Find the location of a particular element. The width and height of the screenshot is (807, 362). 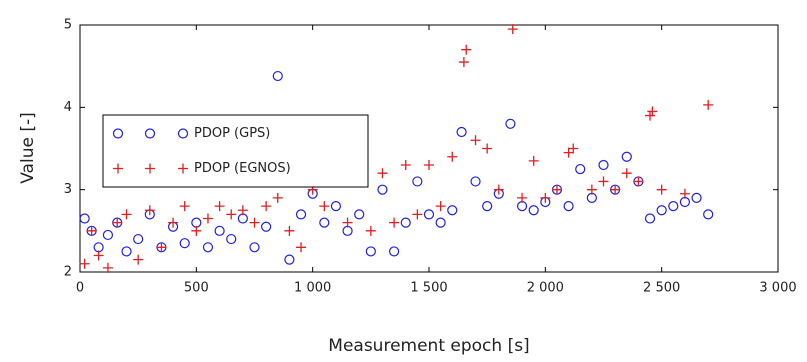

x-tick-label: 0 is located at coordinates (80, 288).